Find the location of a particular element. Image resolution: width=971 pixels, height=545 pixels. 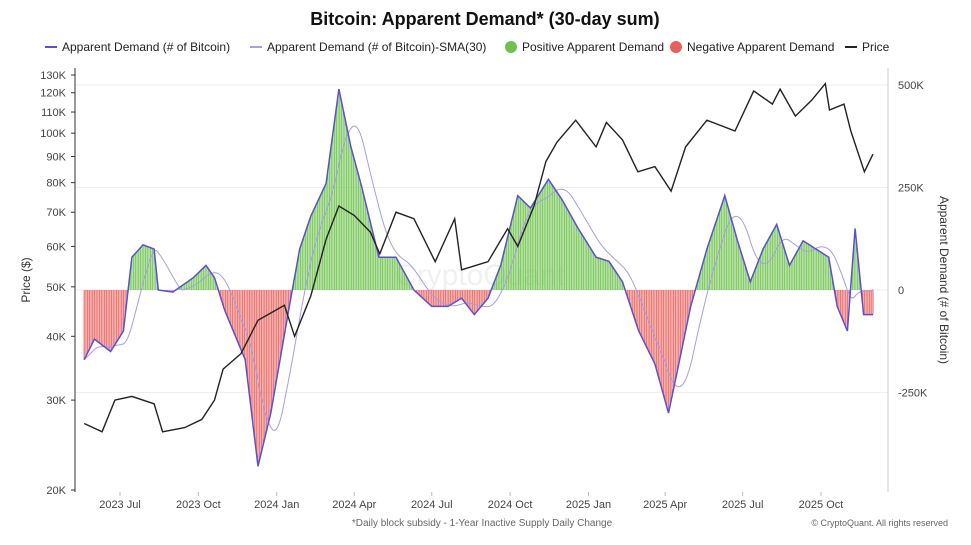

left-tick-label: 110K is located at coordinates (54, 113).